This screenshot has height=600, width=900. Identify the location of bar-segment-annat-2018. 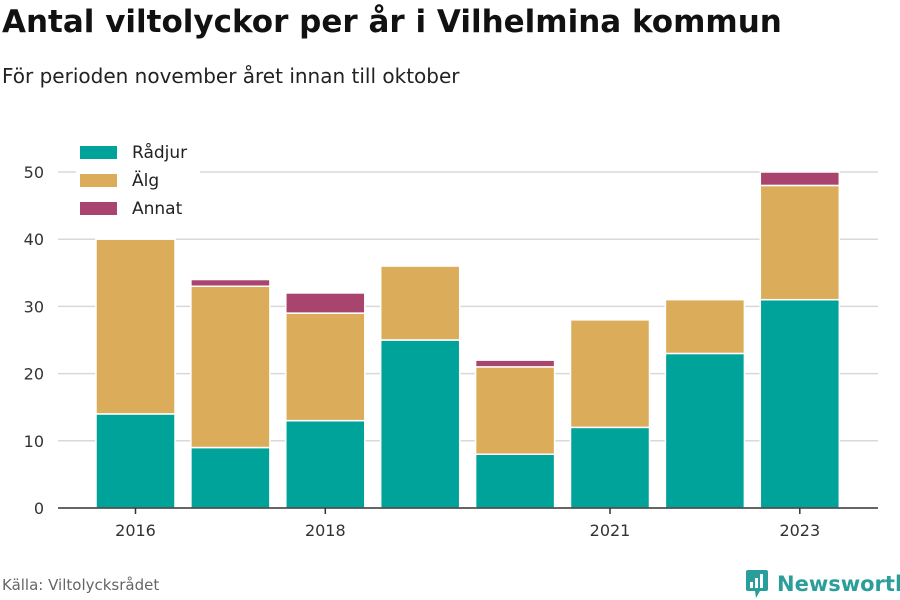
(325, 303).